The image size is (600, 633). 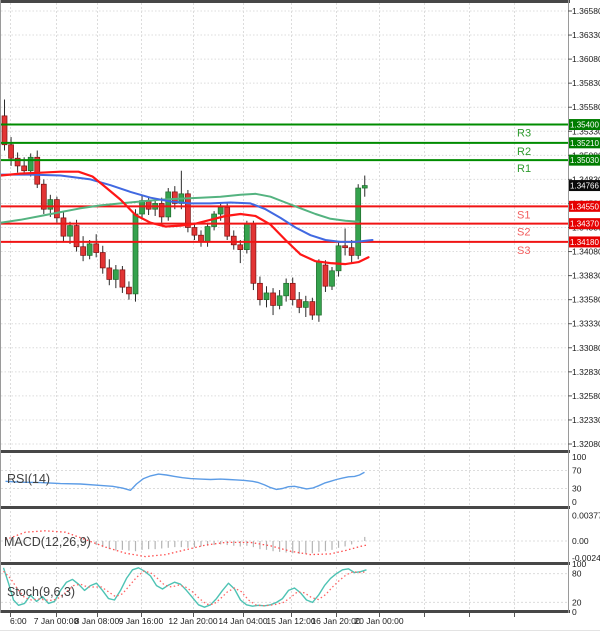 What do you see at coordinates (586, 324) in the screenshot?
I see `price-axis-label: 1.33330` at bounding box center [586, 324].